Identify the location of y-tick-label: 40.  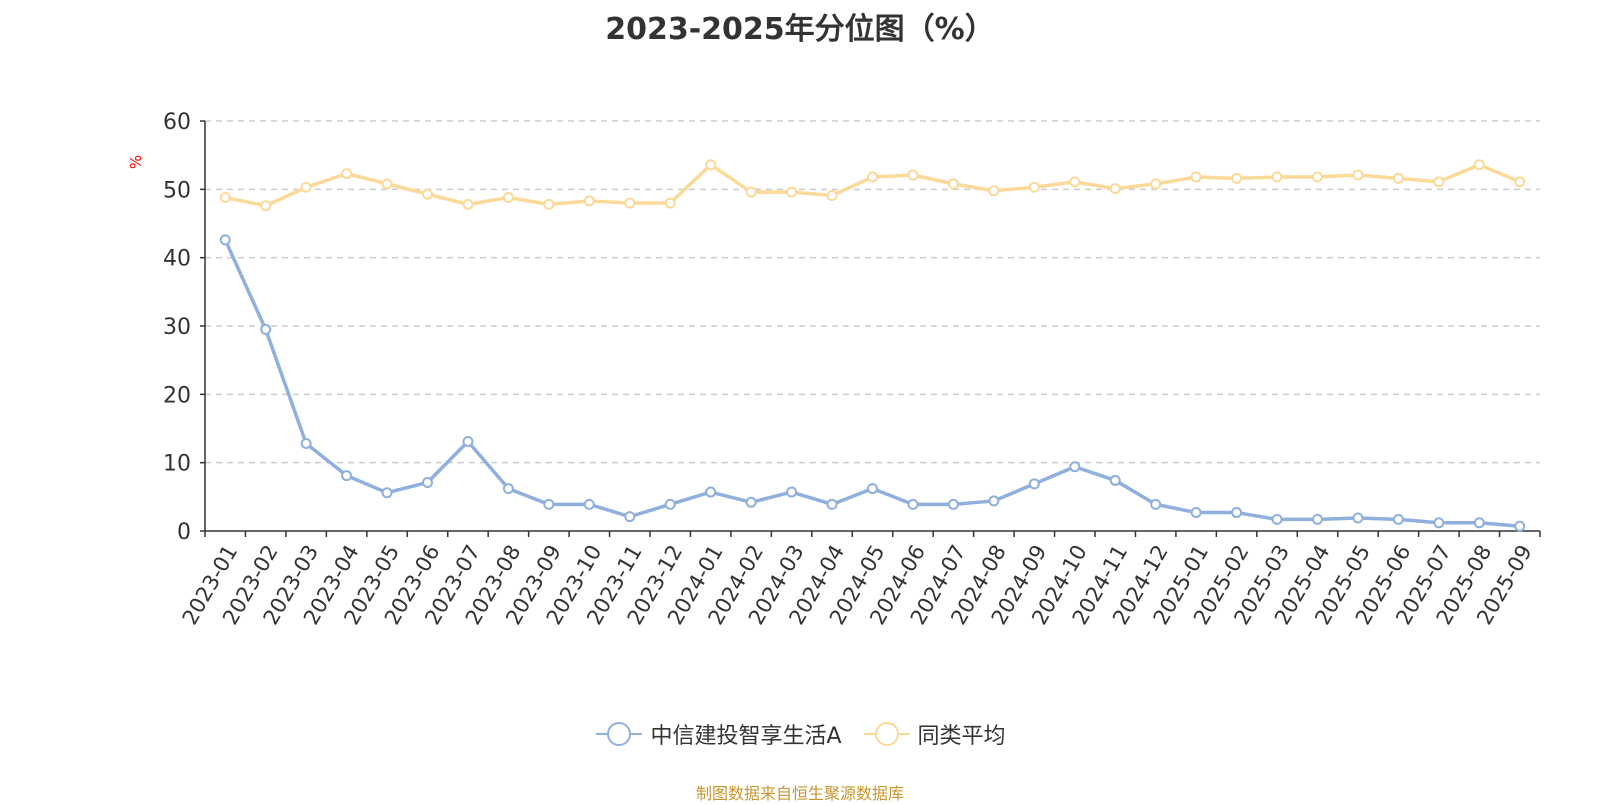
(177, 259).